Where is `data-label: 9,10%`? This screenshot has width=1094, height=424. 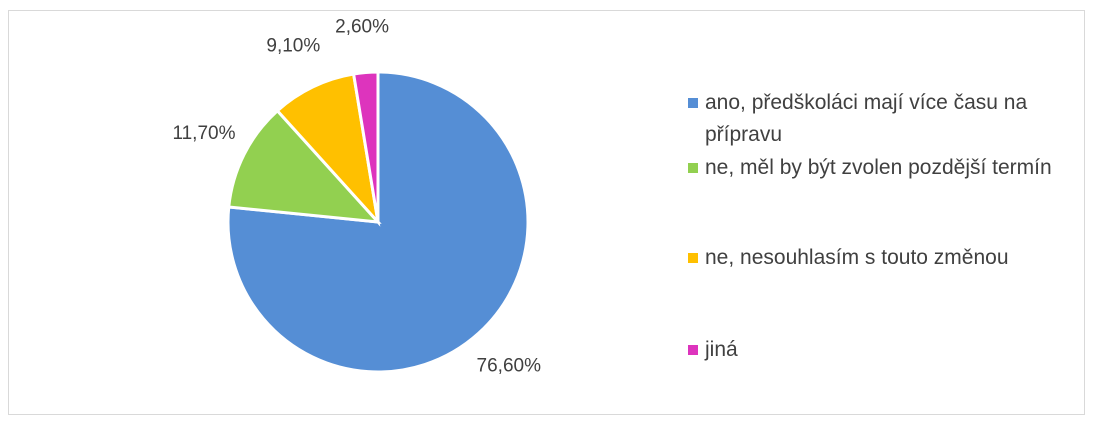
data-label: 9,10% is located at coordinates (293, 45).